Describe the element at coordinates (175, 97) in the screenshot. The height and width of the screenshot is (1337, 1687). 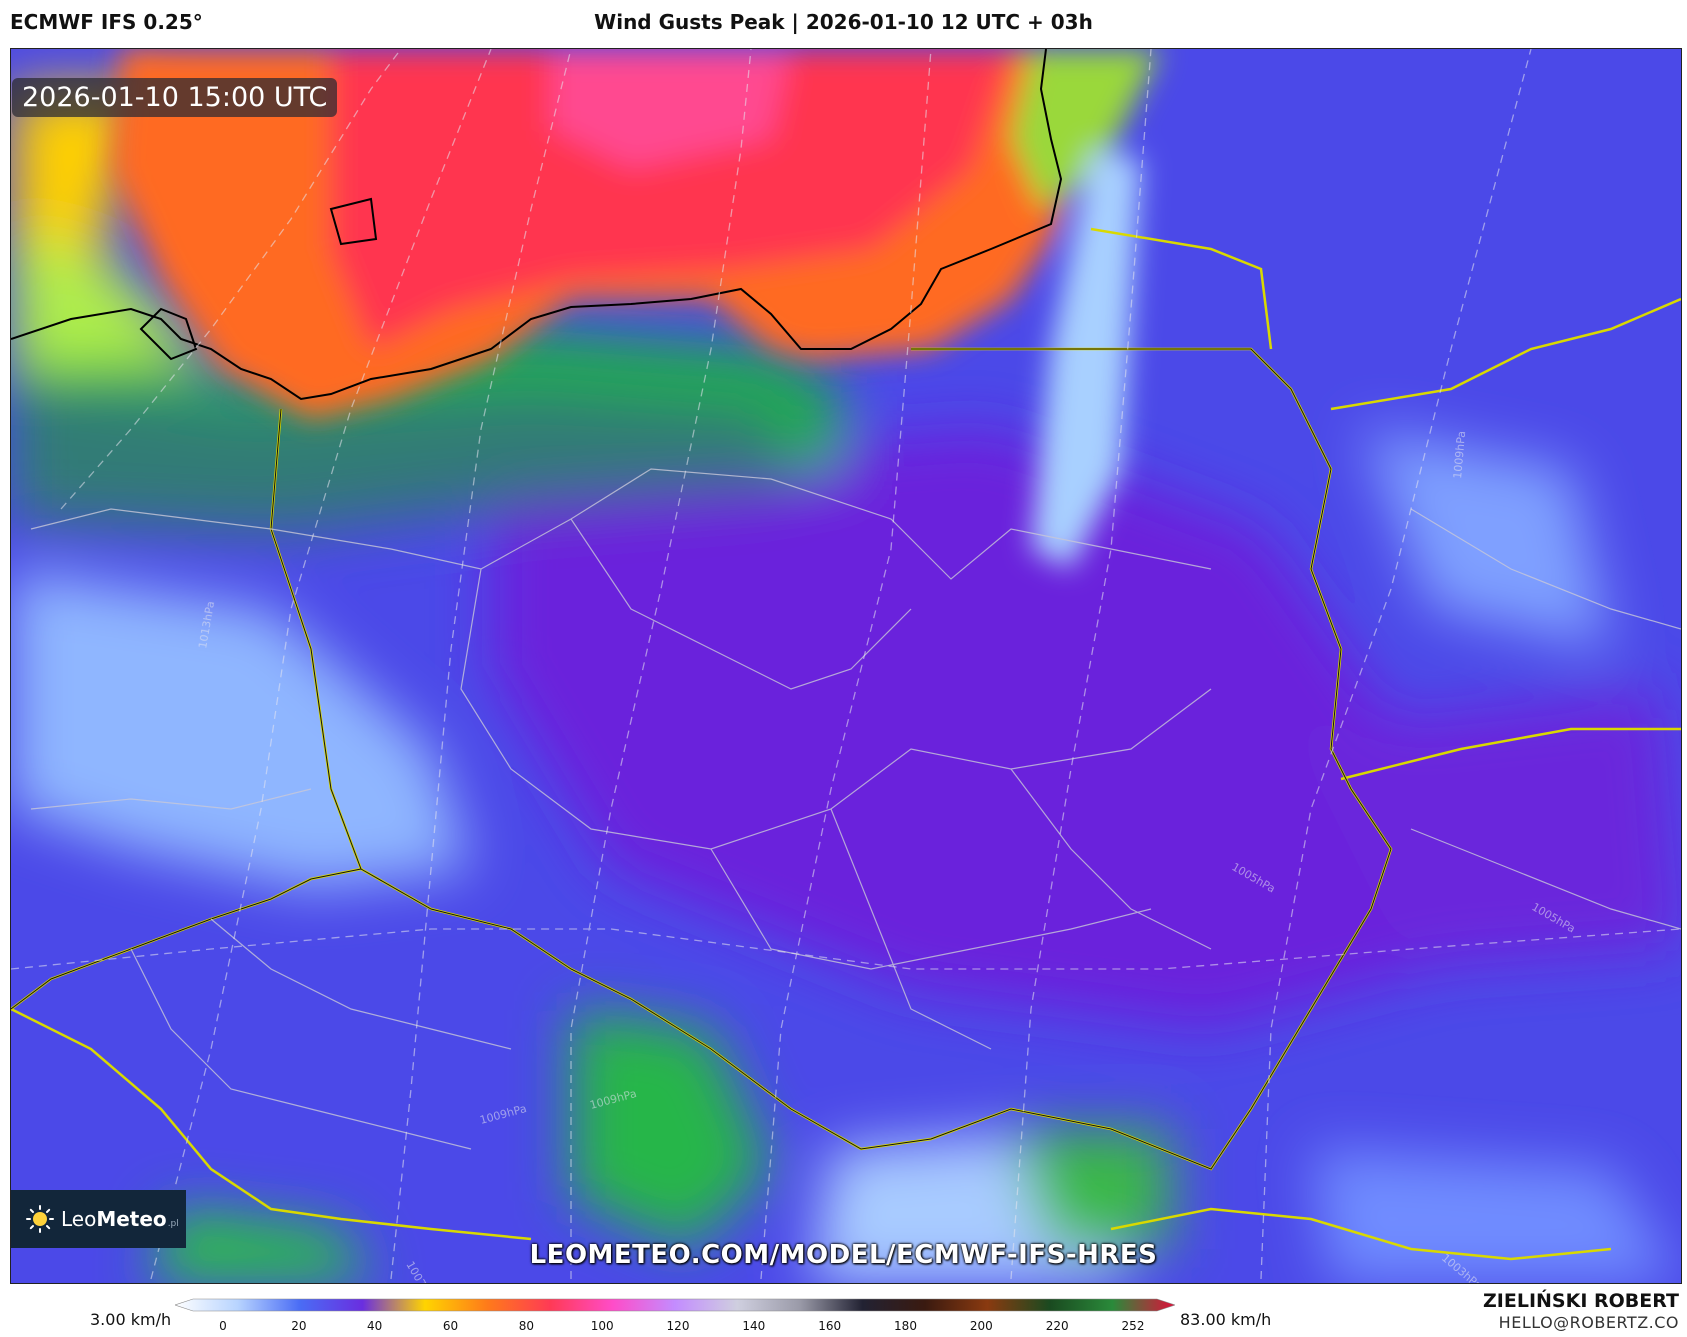
I see `valid-time-badge: 2026-01-10 15:00 UTC` at that location.